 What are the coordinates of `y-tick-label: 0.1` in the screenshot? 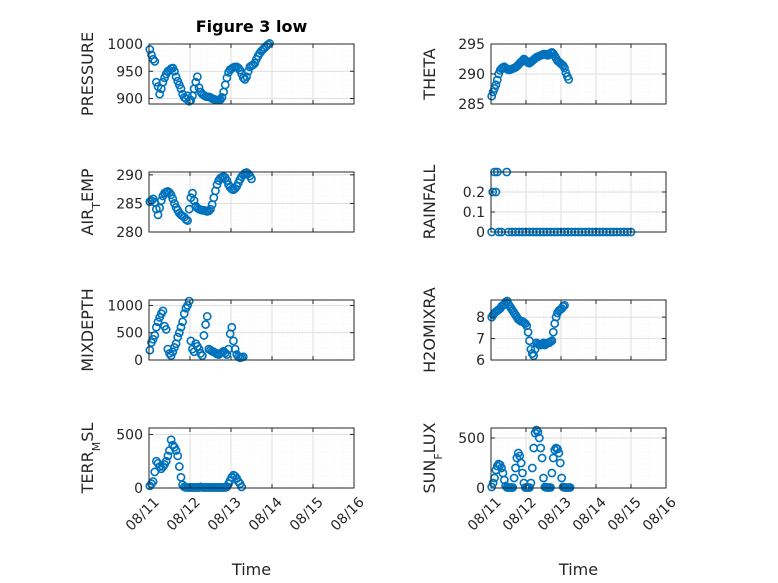 It's located at (474, 213).